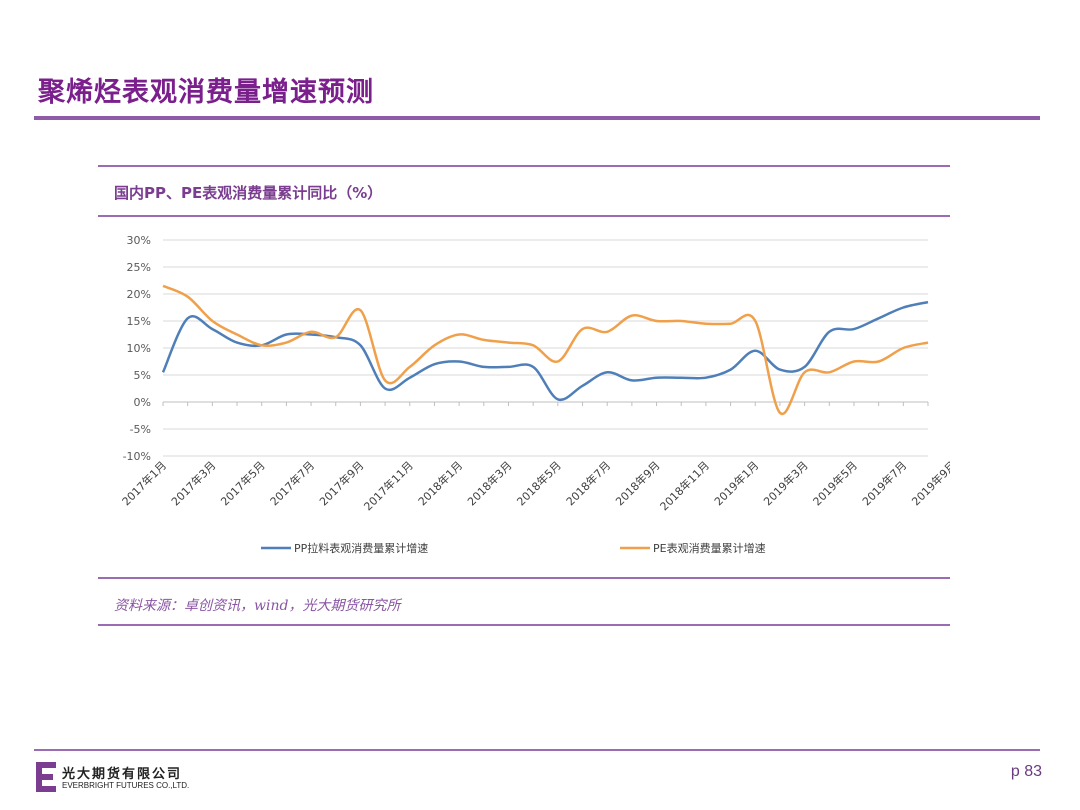 This screenshot has height=810, width=1080. Describe the element at coordinates (524, 625) in the screenshot. I see `source-bottom-rule` at that location.